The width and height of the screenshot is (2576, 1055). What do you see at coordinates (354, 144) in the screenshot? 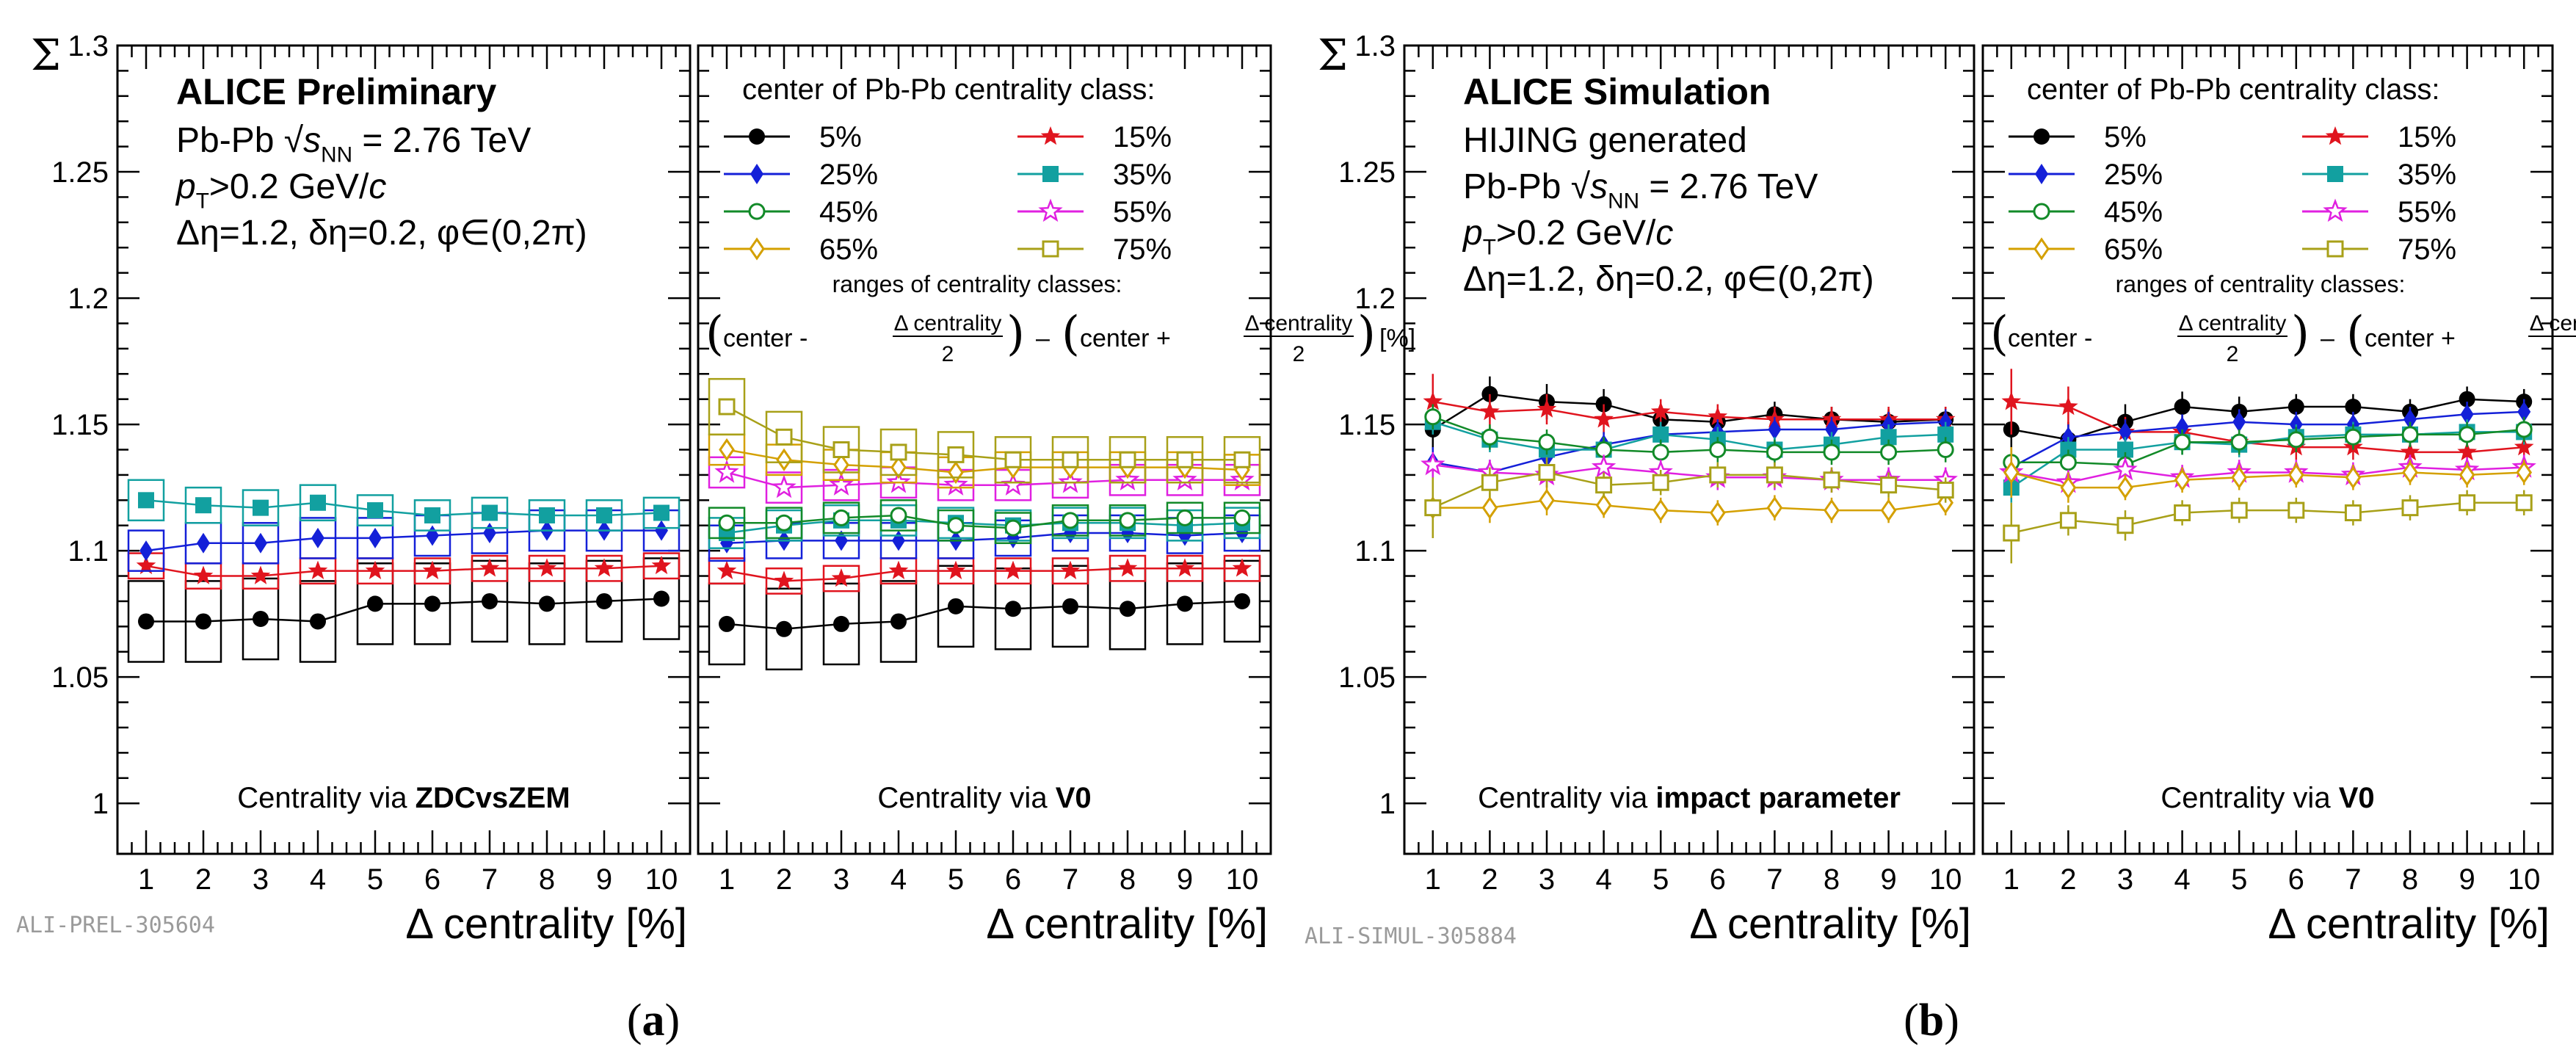
I see `header-line: Pb-Pb √sNN = 2.76 TeV` at bounding box center [354, 144].